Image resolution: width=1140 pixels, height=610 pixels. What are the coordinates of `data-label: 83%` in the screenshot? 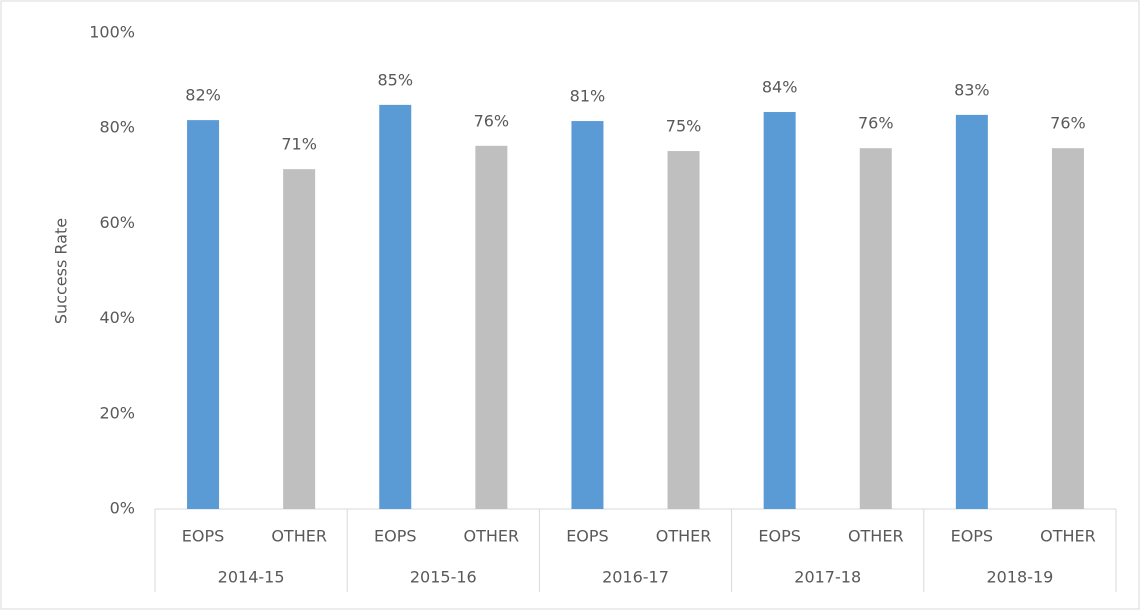 It's located at (972, 89).